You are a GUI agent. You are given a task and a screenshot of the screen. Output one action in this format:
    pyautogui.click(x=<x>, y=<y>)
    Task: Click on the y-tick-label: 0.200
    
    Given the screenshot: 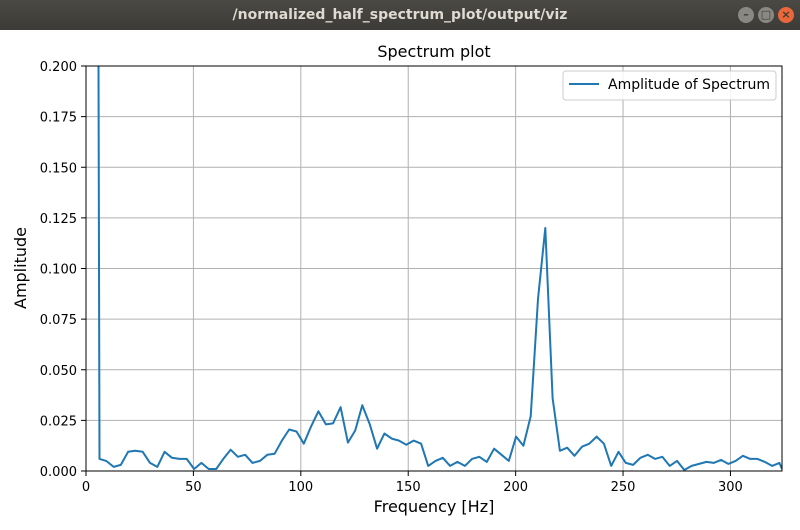 What is the action you would take?
    pyautogui.click(x=58, y=67)
    